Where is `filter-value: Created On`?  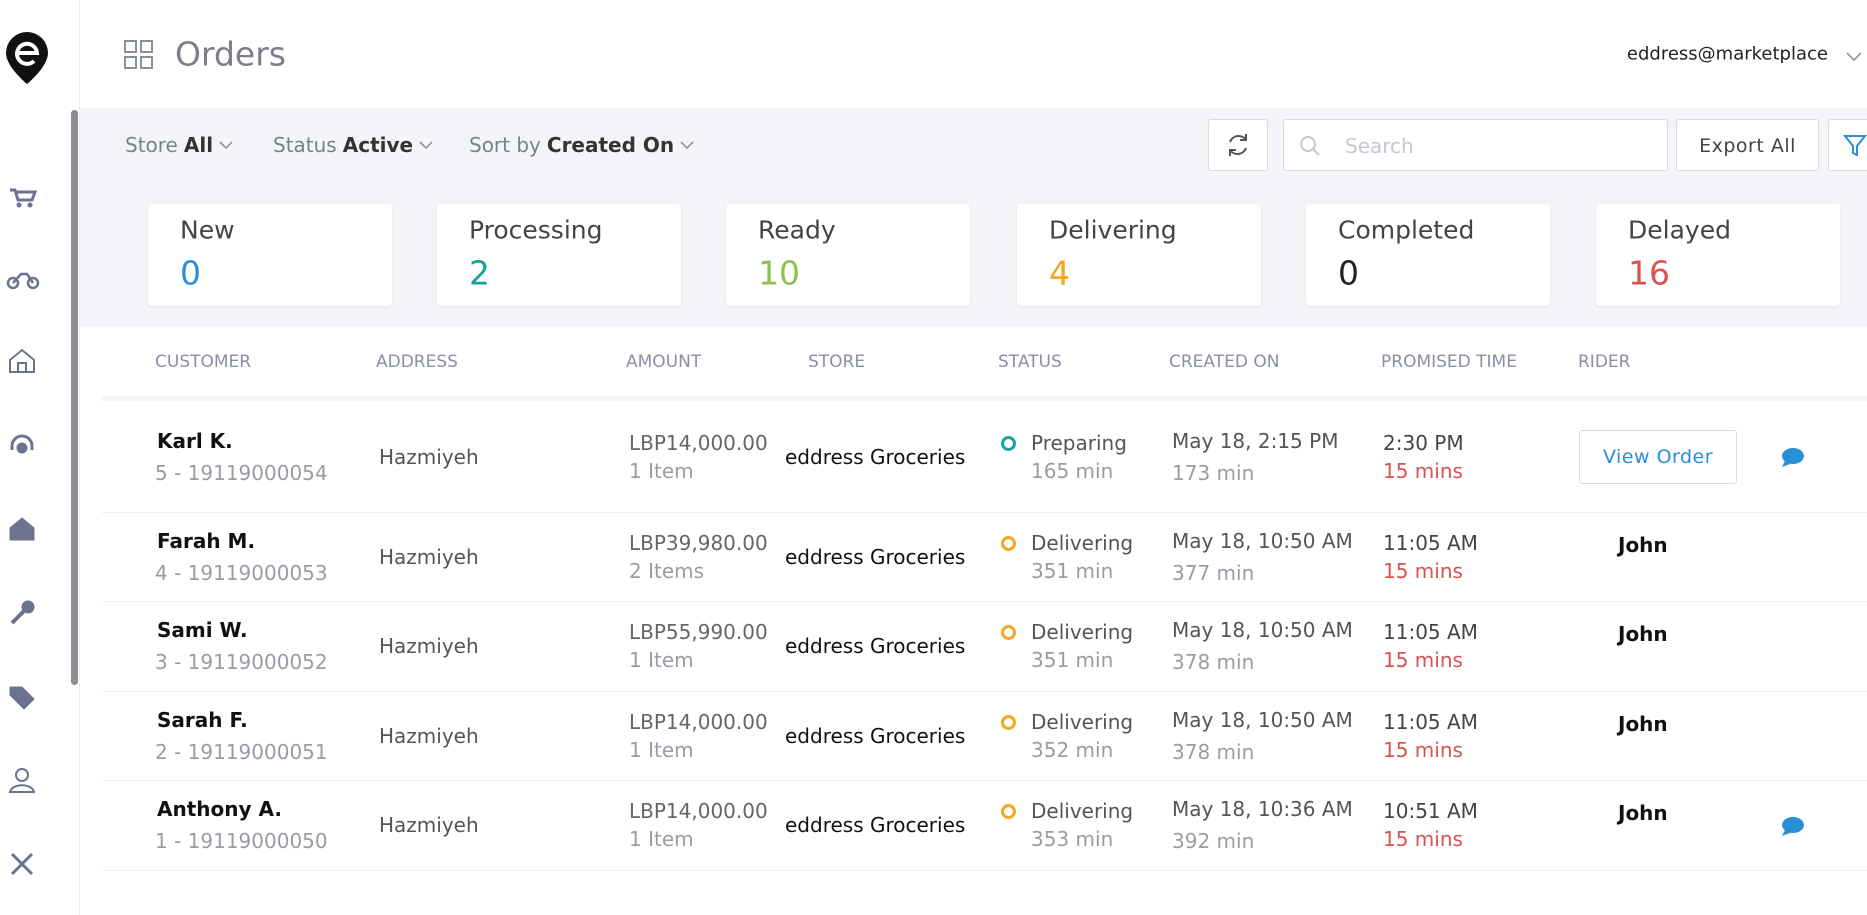 filter-value: Created On is located at coordinates (610, 145).